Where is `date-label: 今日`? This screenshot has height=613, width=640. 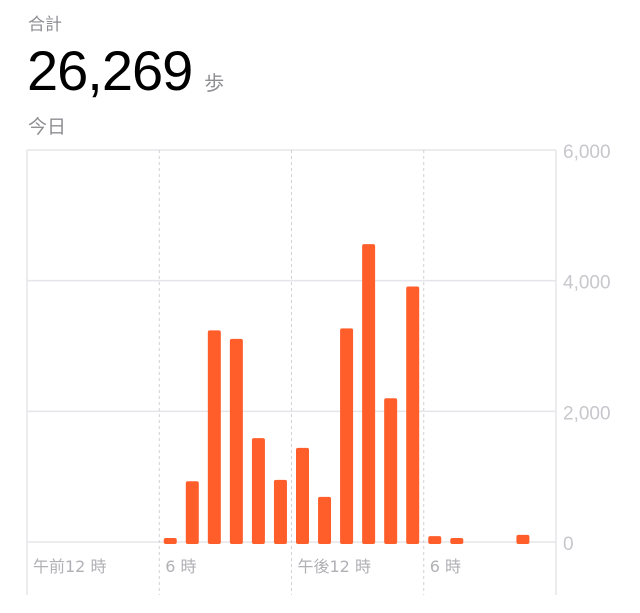 date-label: 今日 is located at coordinates (47, 127).